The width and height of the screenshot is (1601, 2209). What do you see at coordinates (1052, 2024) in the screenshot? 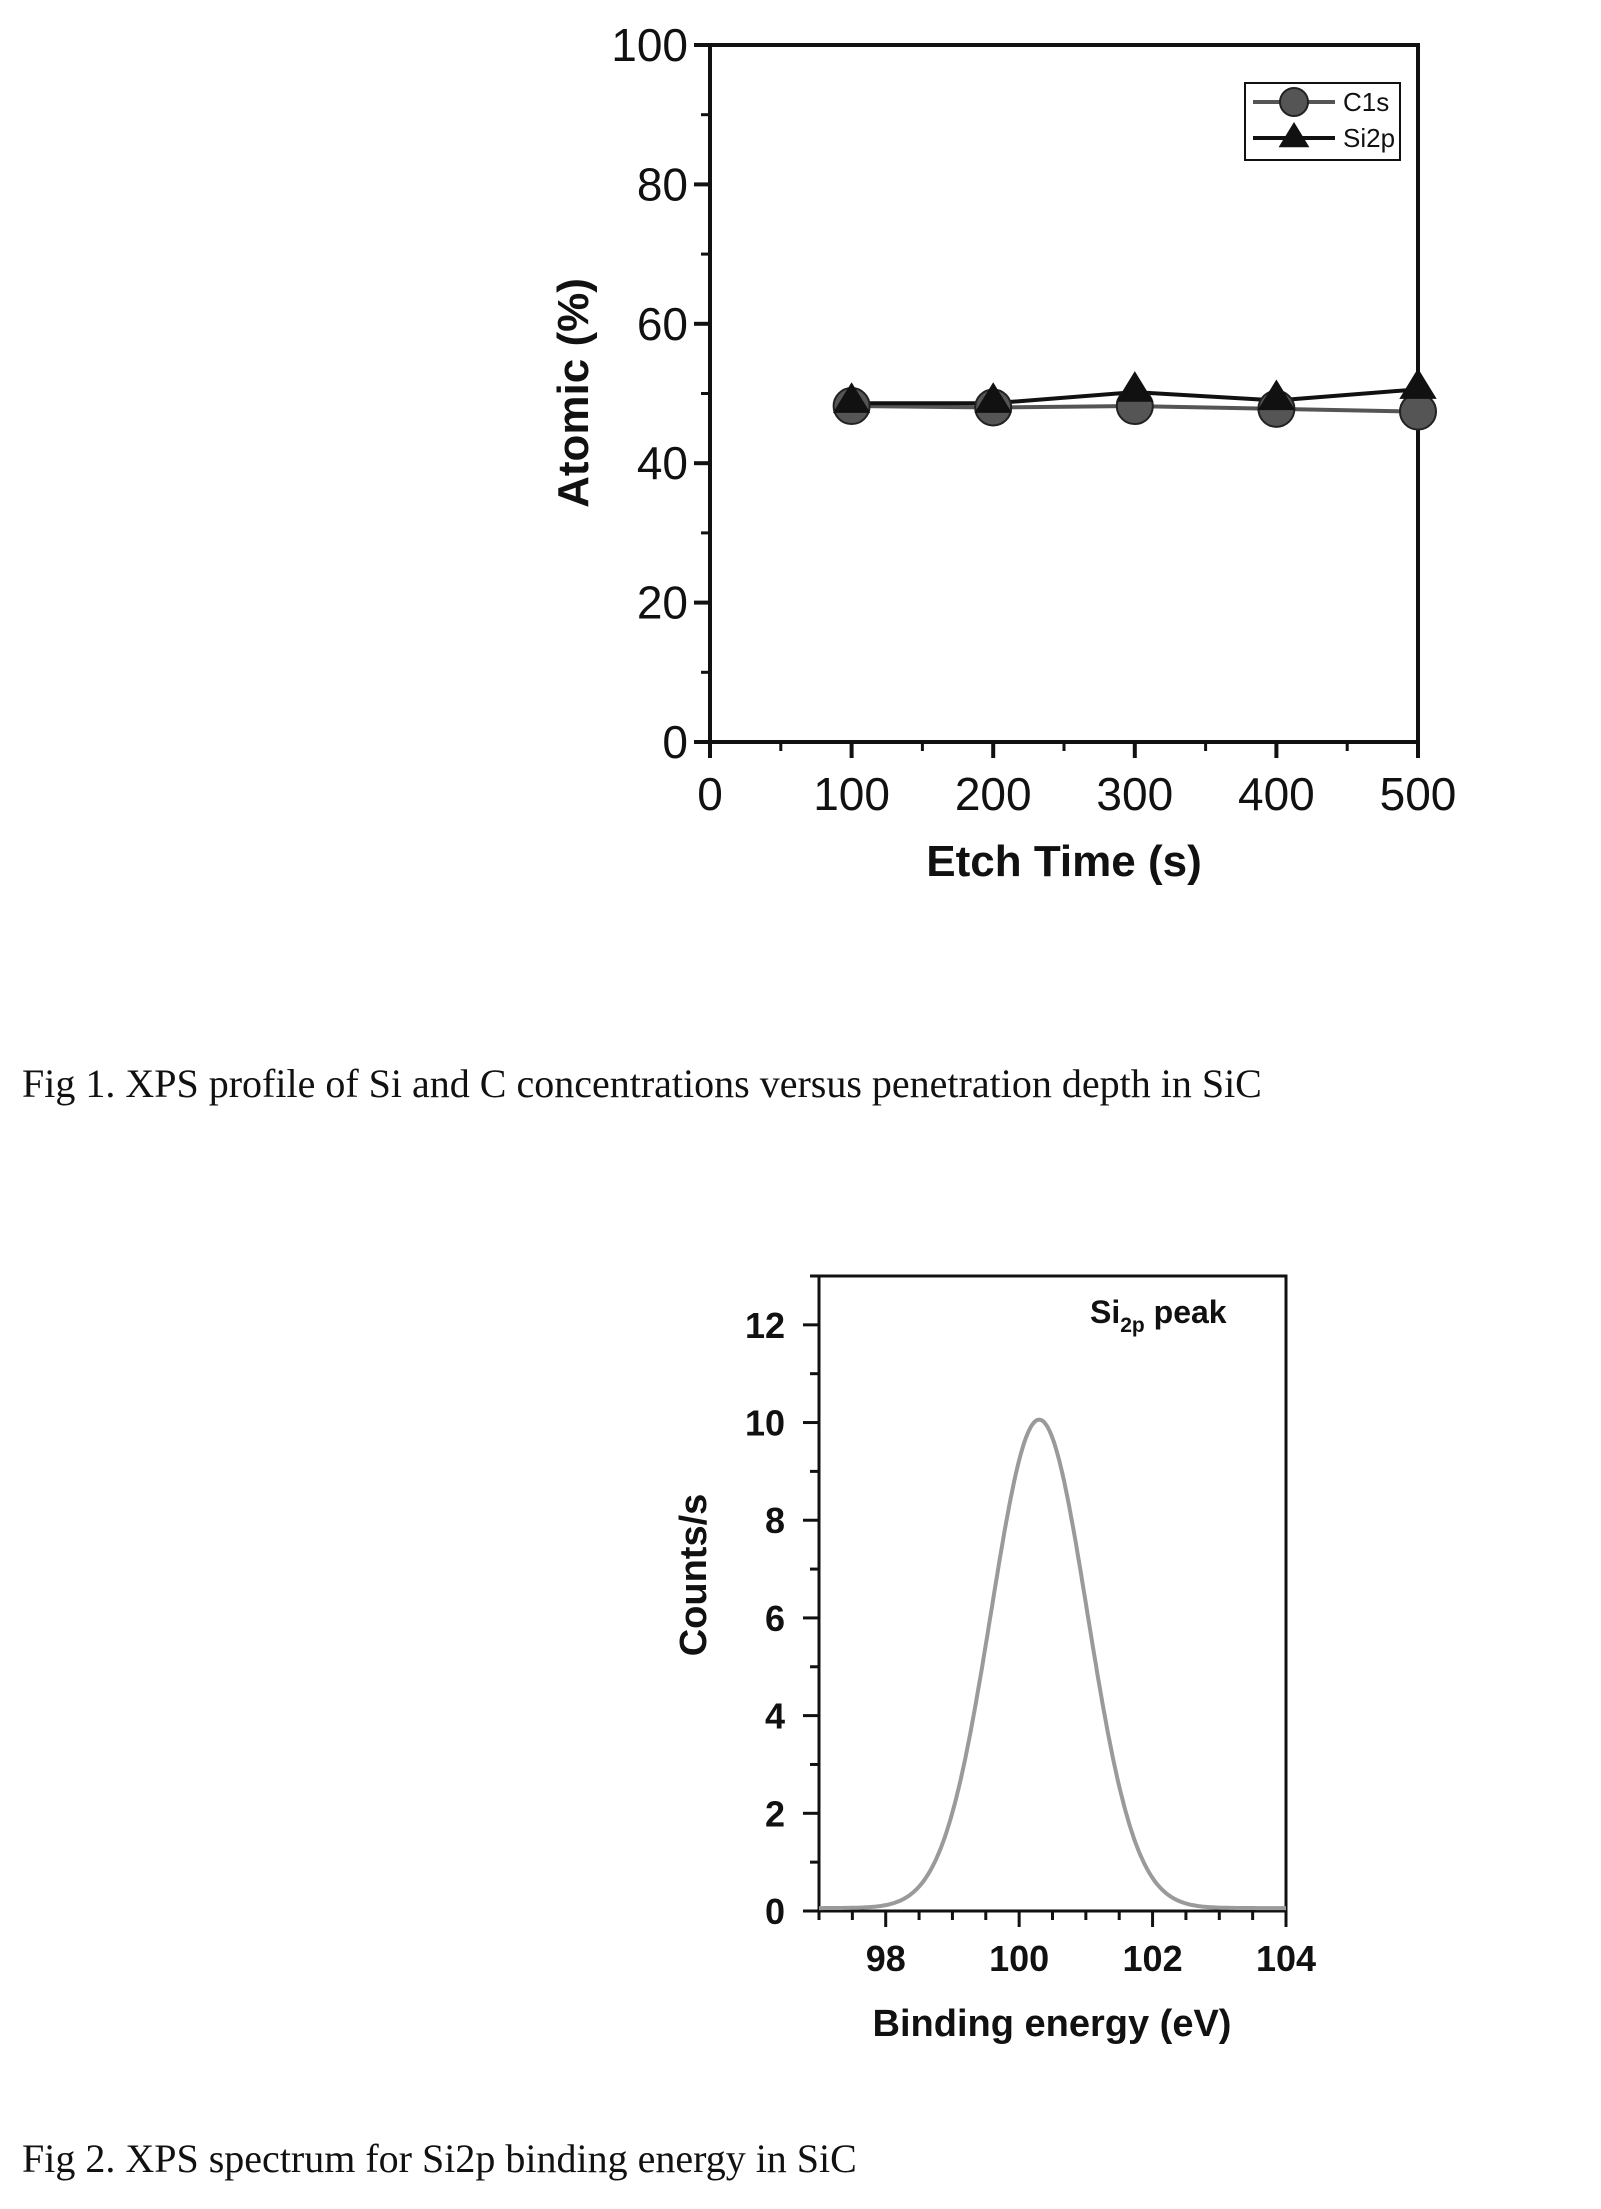
I see `fig2-x-axis-title: Binding energy (eV)` at bounding box center [1052, 2024].